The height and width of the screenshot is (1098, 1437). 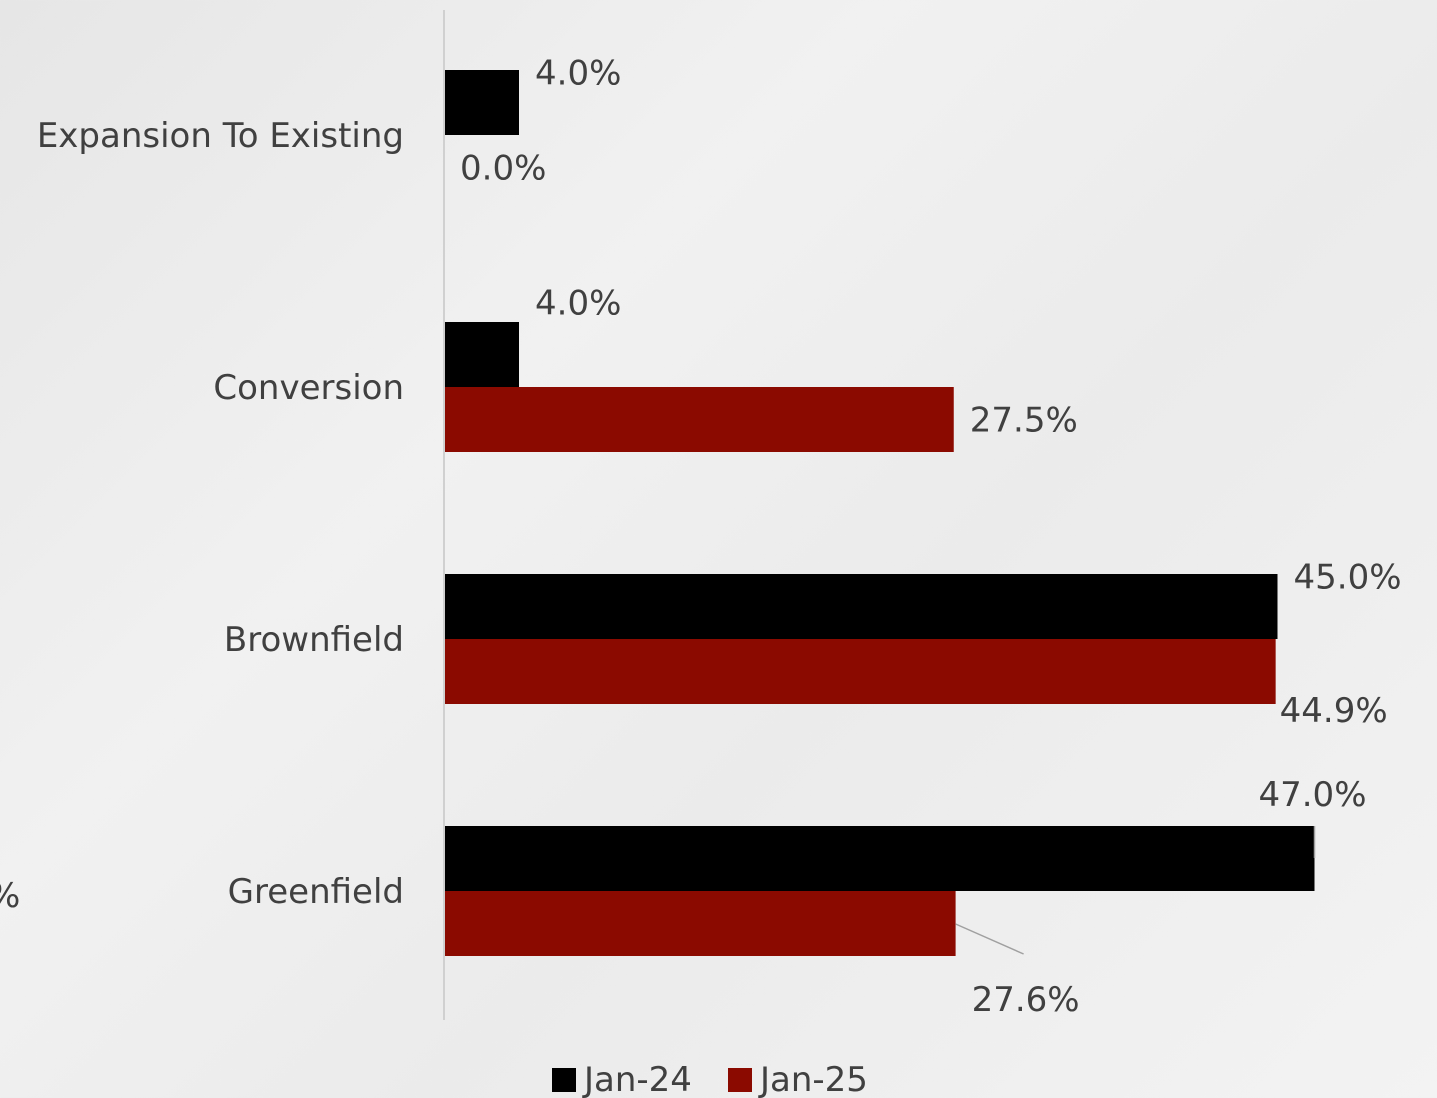 I want to click on bar-jan-25-brownfield, so click(x=860, y=671).